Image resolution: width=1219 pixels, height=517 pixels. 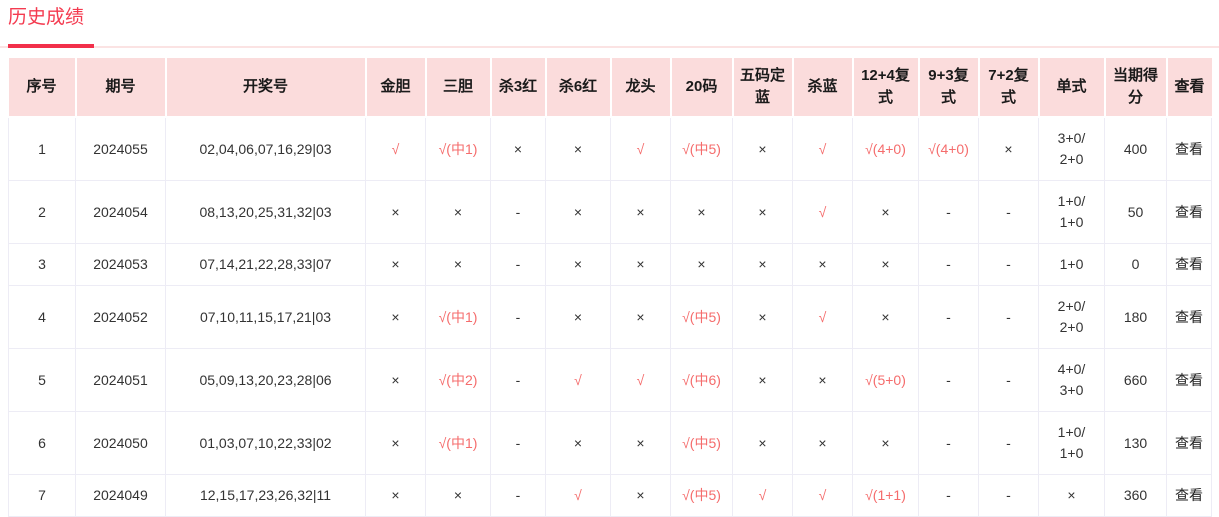 I want to click on cell-ma20: √(中6), so click(x=701, y=380).